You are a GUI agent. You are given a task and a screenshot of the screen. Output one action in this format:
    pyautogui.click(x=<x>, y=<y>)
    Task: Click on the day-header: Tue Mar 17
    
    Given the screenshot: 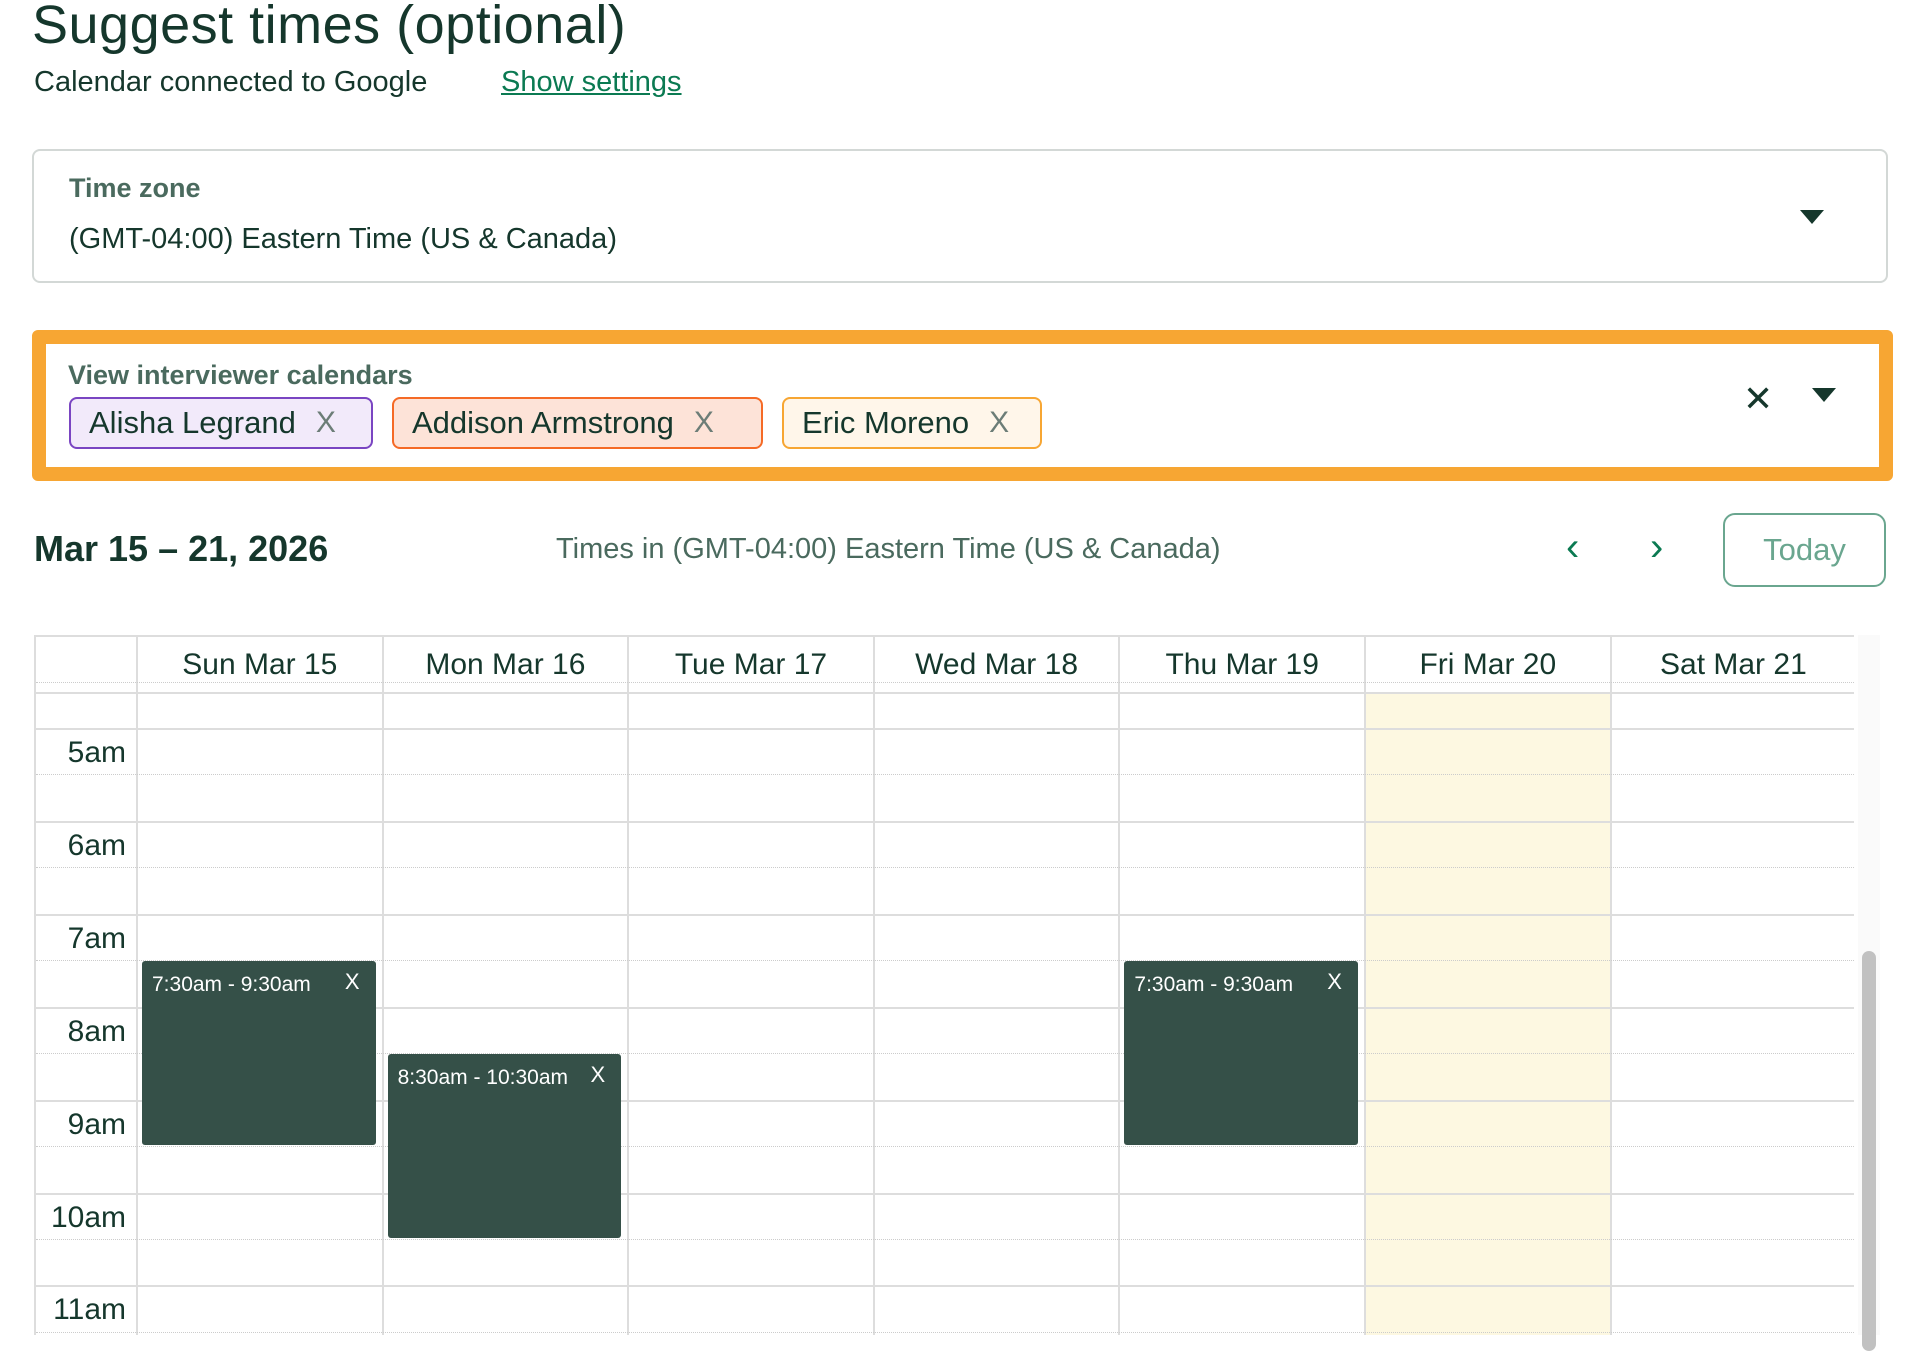 What is the action you would take?
    pyautogui.click(x=750, y=664)
    